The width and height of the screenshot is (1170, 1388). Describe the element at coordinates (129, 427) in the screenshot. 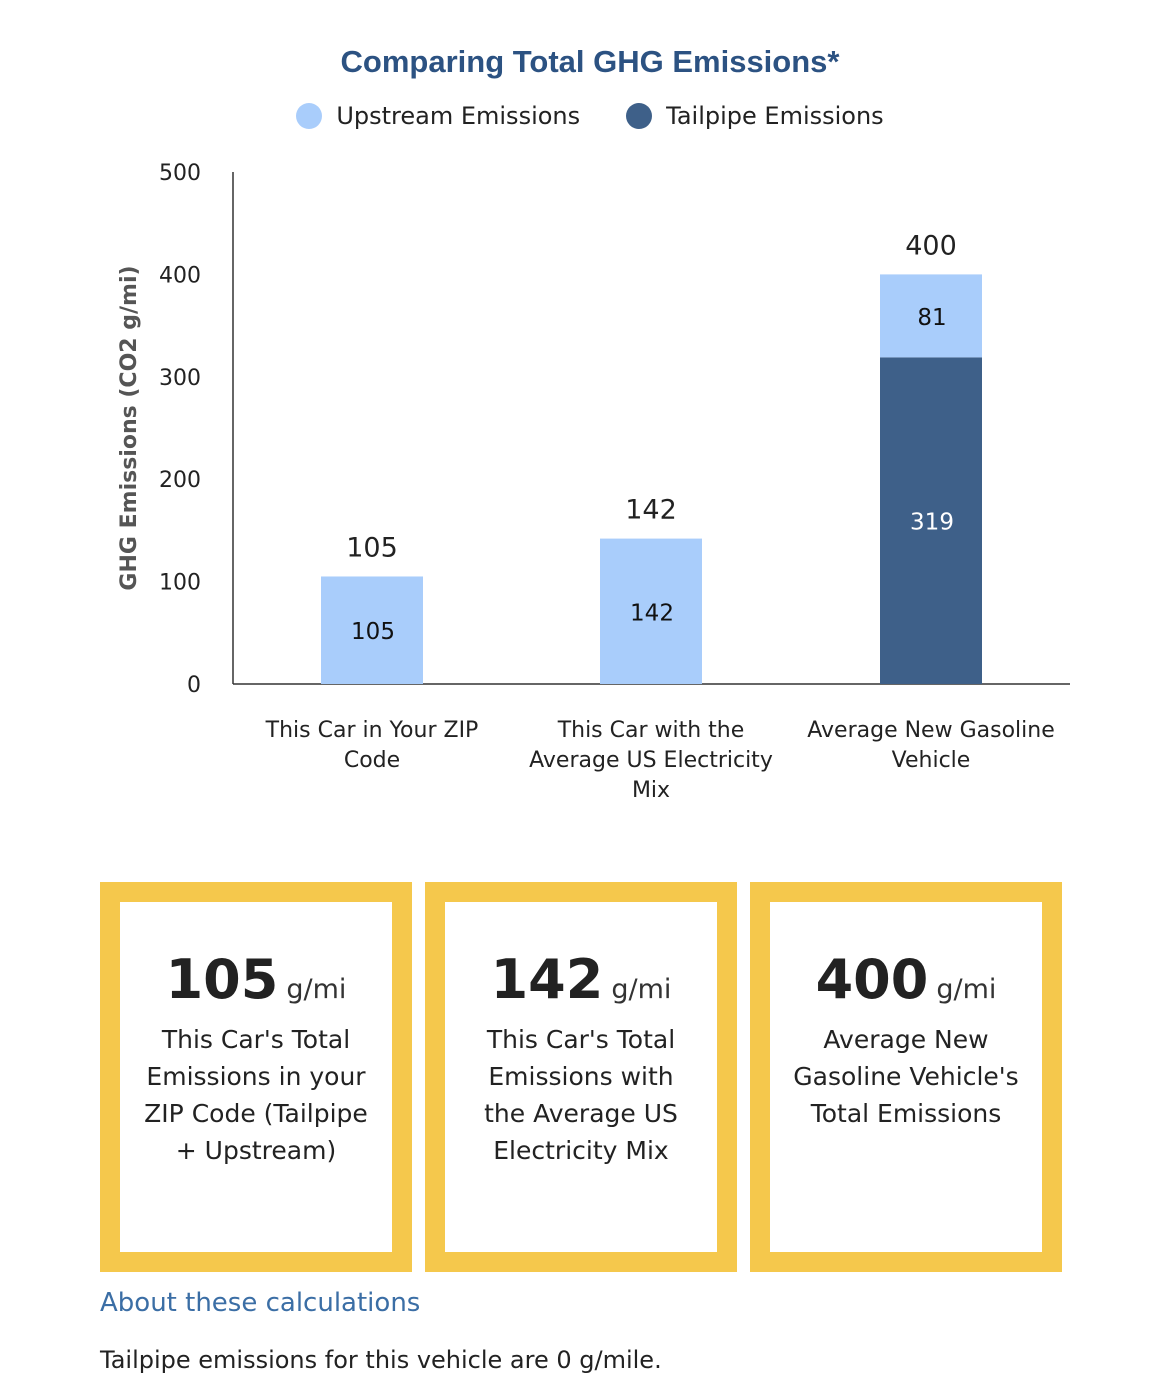

I see `y-axis-title: GHG Emissions (CO2 g/mi)` at that location.